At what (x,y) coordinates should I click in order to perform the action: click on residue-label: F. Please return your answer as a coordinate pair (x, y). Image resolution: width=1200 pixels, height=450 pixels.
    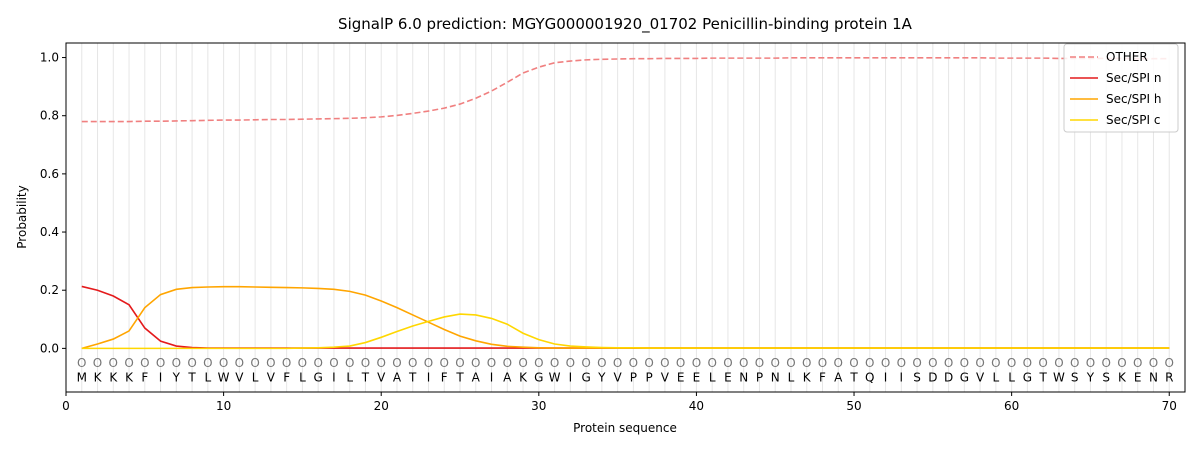
    Looking at the image, I should click on (144, 377).